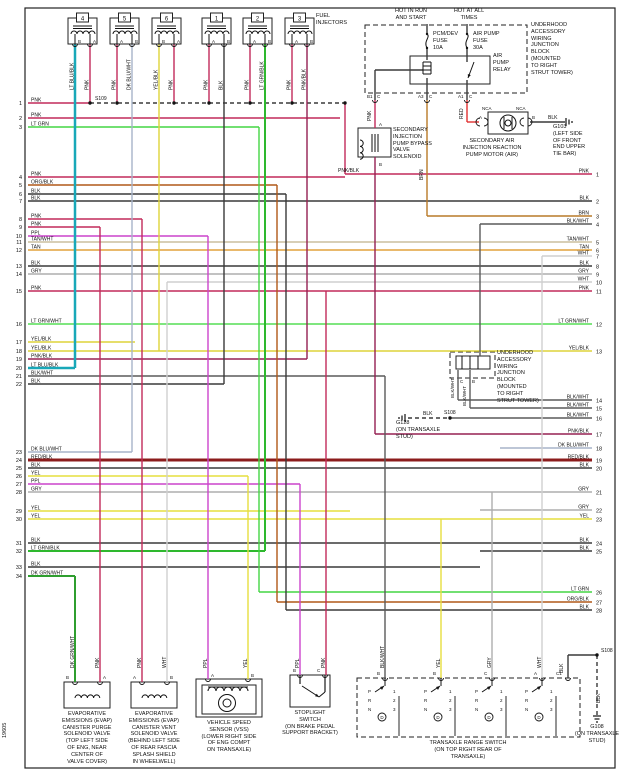  I want to click on left-terminal-number: 5, so click(20, 186).